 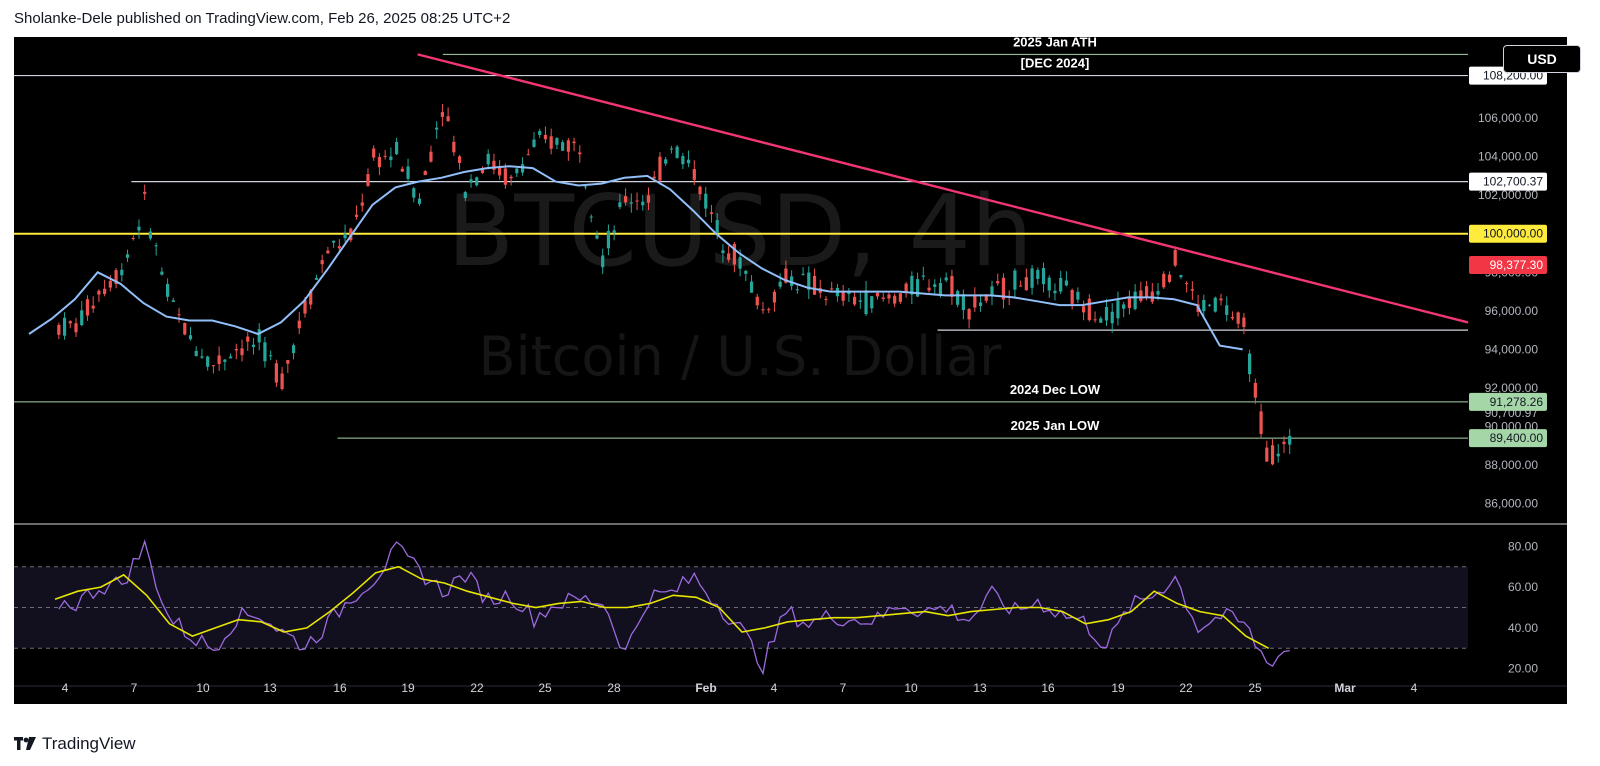 What do you see at coordinates (740, 688) in the screenshot?
I see `time-axis: 4 7 10 13 16 19 22 25 28 Feb 4 7 10 13 16 19 22 25 Mar 4` at bounding box center [740, 688].